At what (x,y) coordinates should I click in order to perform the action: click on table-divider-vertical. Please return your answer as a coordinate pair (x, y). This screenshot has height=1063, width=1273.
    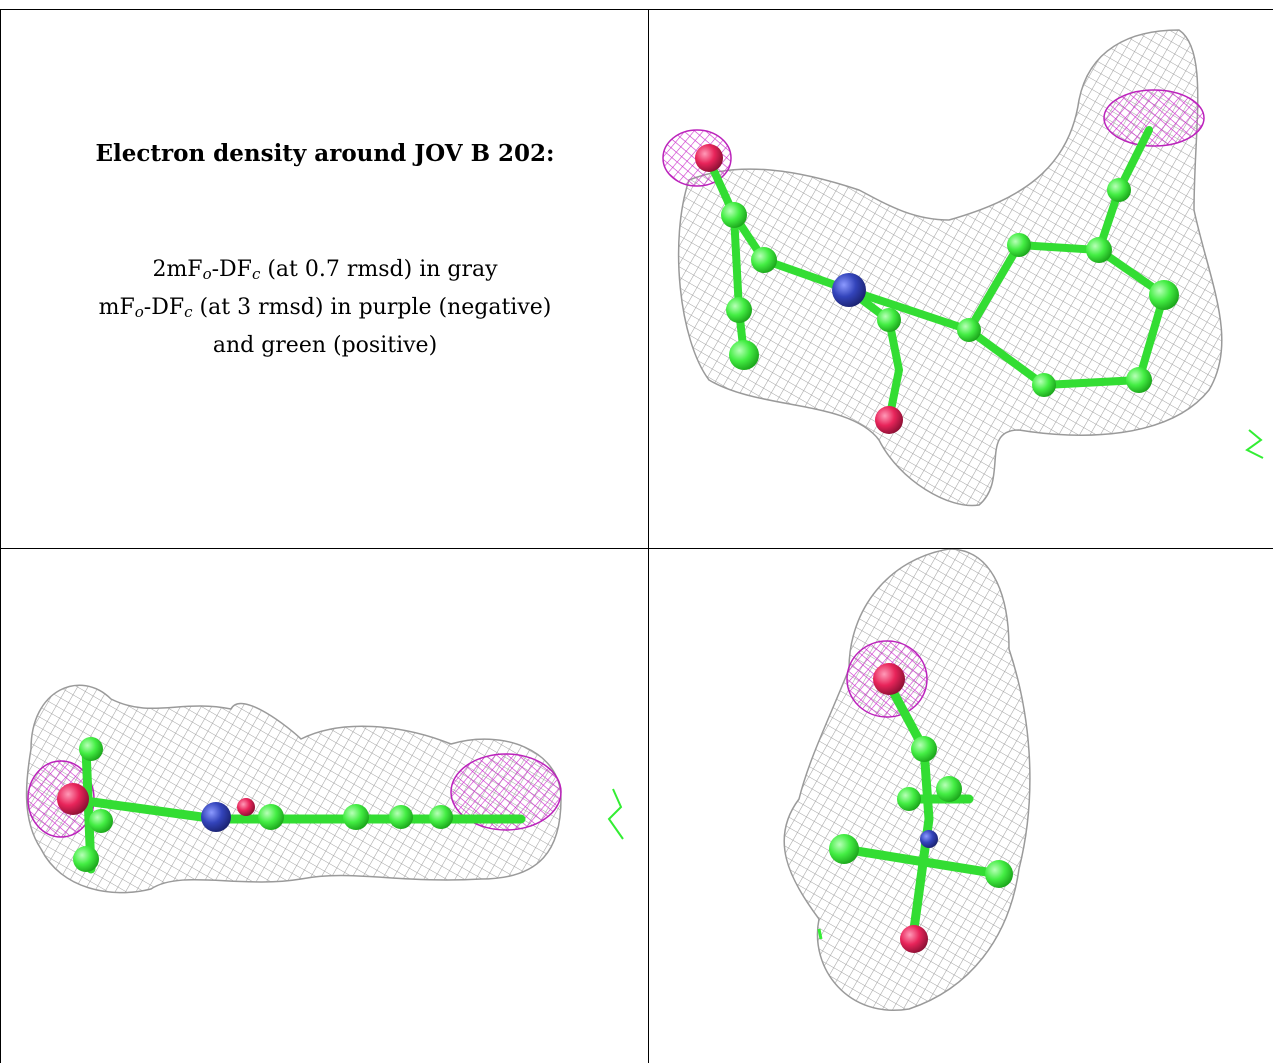
    Looking at the image, I should click on (648, 536).